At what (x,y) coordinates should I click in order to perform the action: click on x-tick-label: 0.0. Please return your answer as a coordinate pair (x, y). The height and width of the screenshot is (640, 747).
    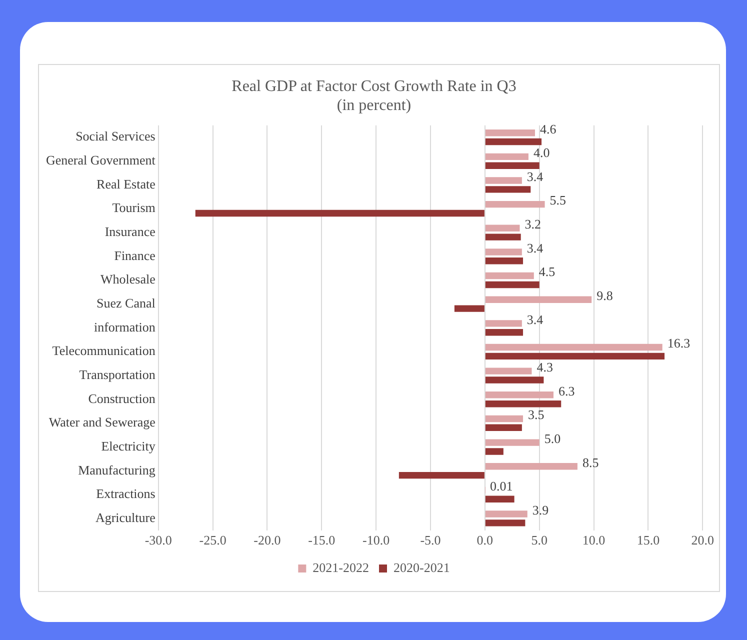
    Looking at the image, I should click on (485, 540).